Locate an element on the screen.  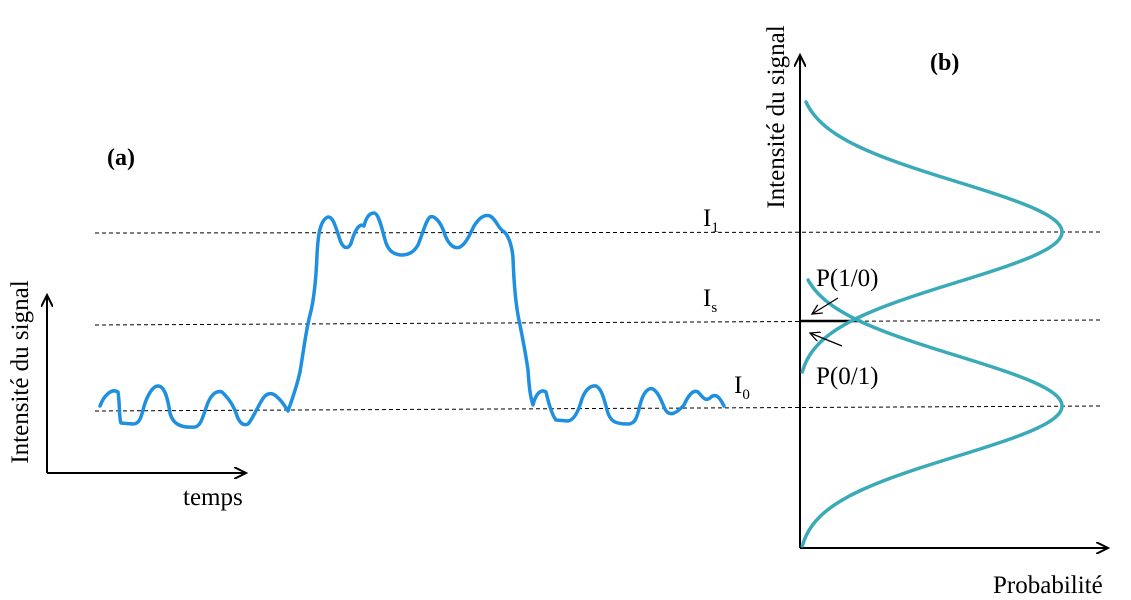
panel-a-label: (a) is located at coordinates (121, 158).